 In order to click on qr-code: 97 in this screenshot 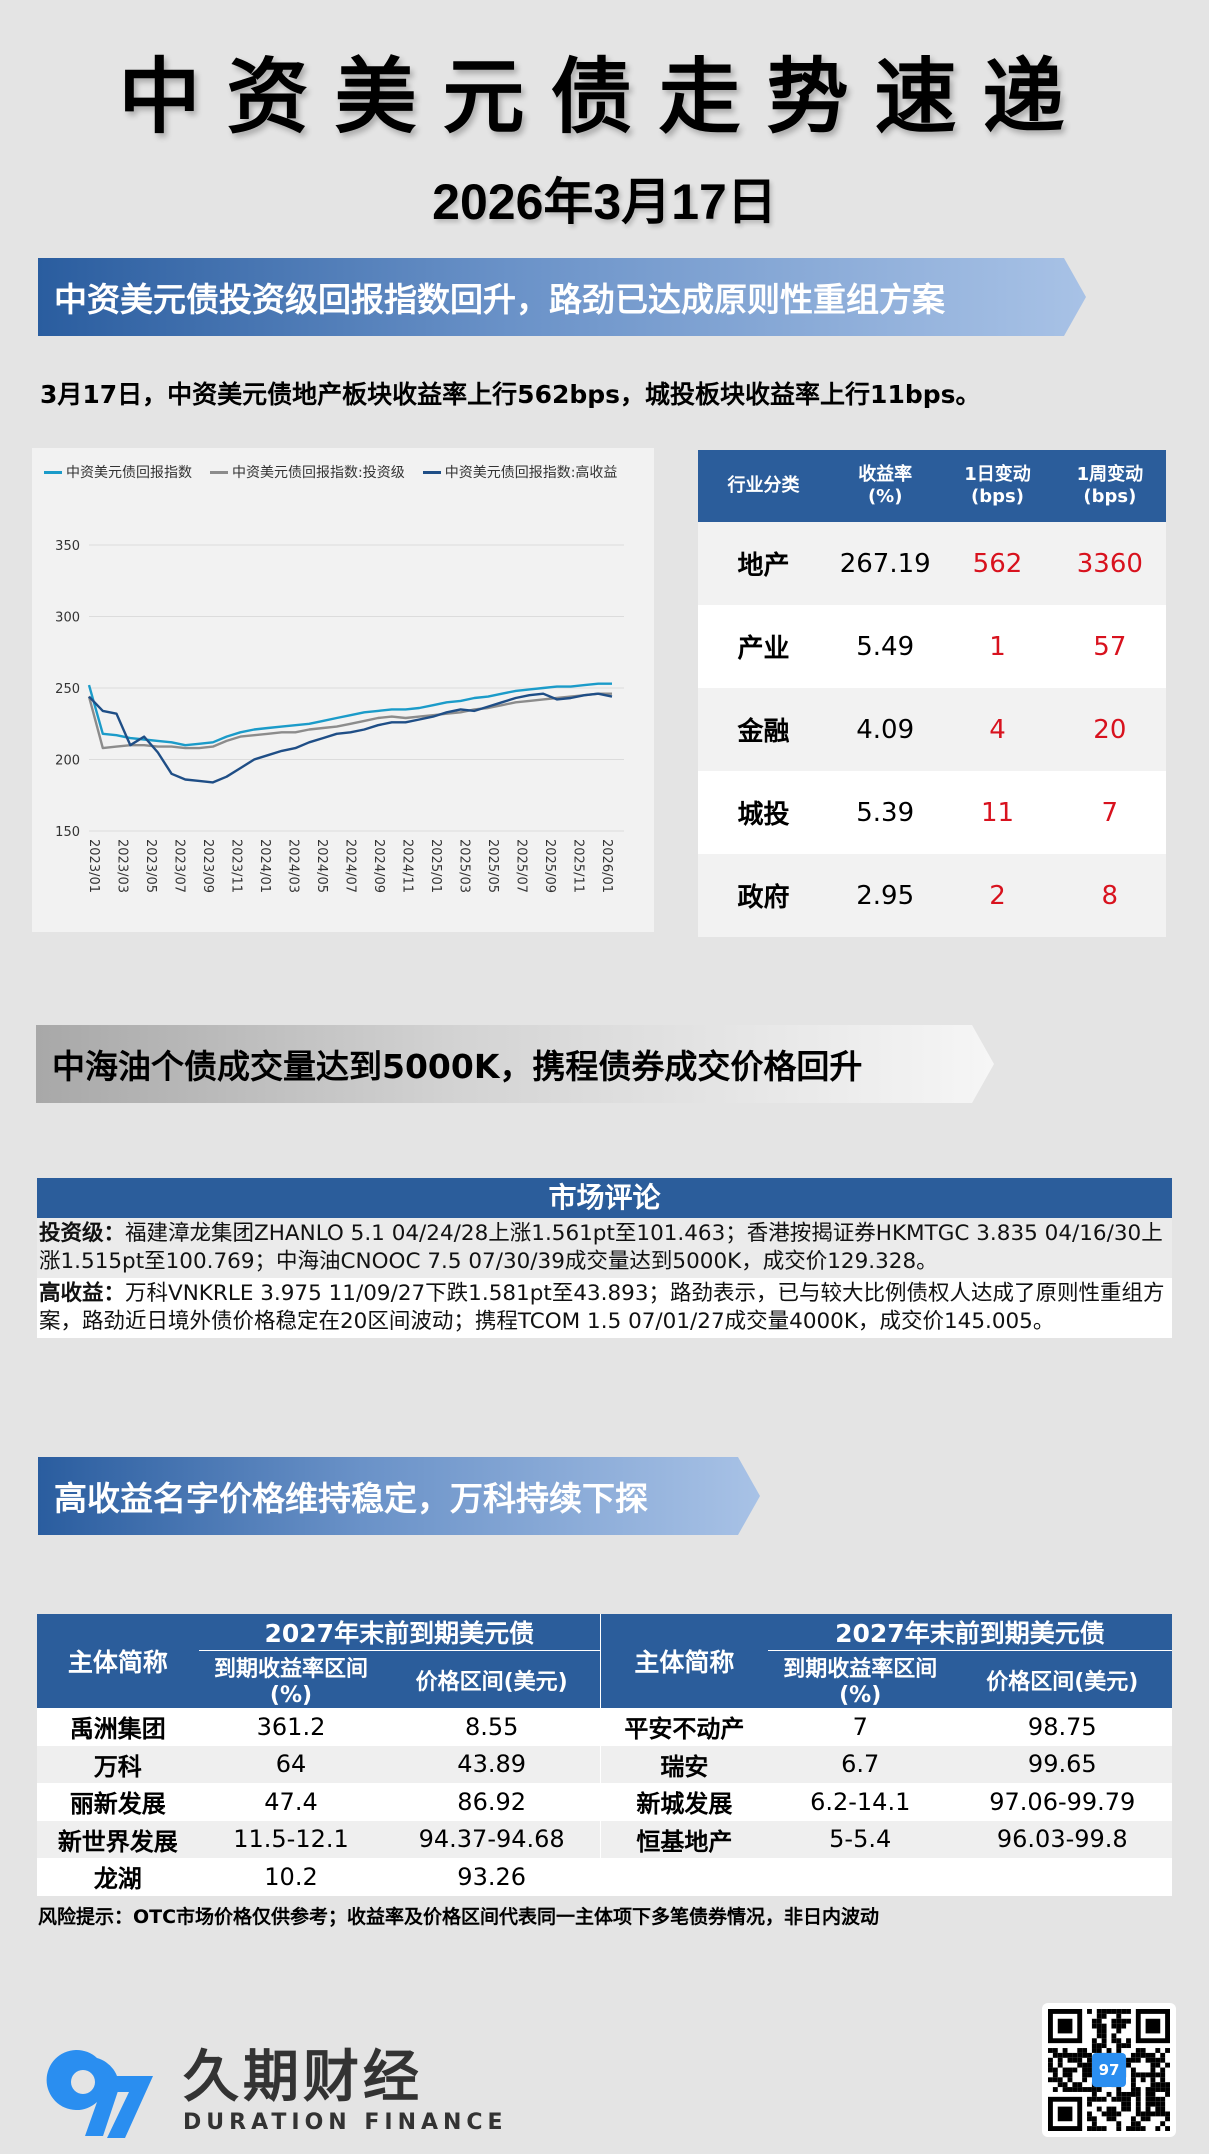, I will do `click(1109, 2070)`.